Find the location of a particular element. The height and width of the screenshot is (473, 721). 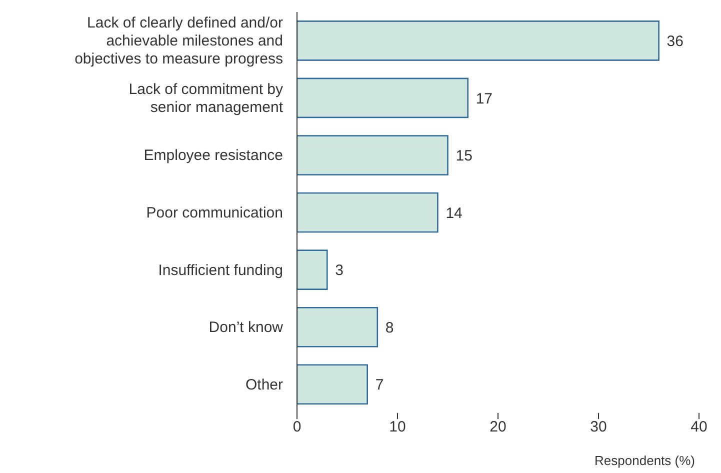

x-axis-title: Respondents (%) is located at coordinates (644, 460).